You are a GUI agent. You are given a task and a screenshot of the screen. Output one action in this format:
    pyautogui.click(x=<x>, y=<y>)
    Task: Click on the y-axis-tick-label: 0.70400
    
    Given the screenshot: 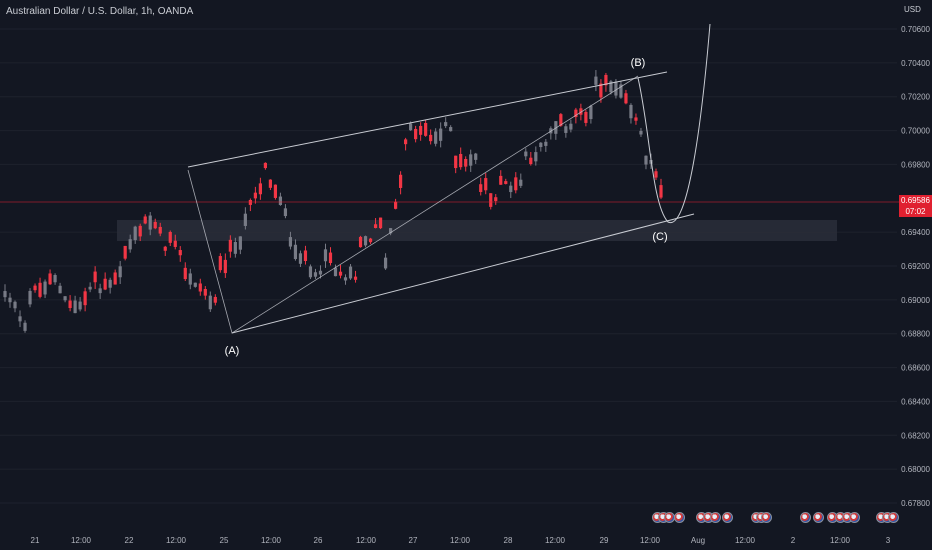 What is the action you would take?
    pyautogui.click(x=915, y=63)
    